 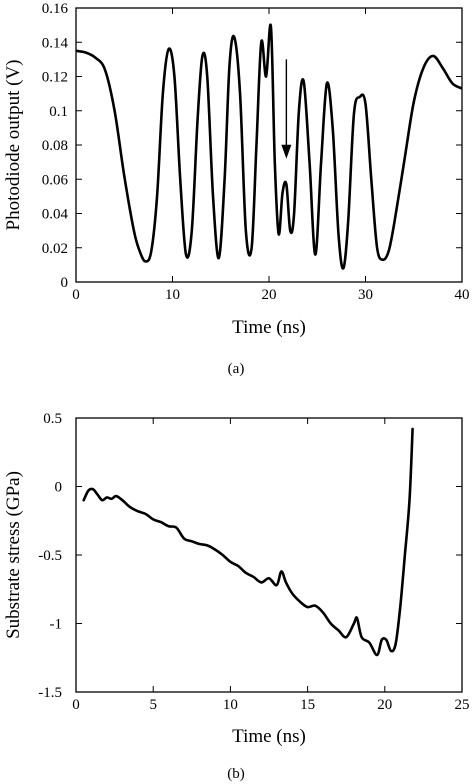 What do you see at coordinates (462, 295) in the screenshot?
I see `panel-a-x-tick-label: 40` at bounding box center [462, 295].